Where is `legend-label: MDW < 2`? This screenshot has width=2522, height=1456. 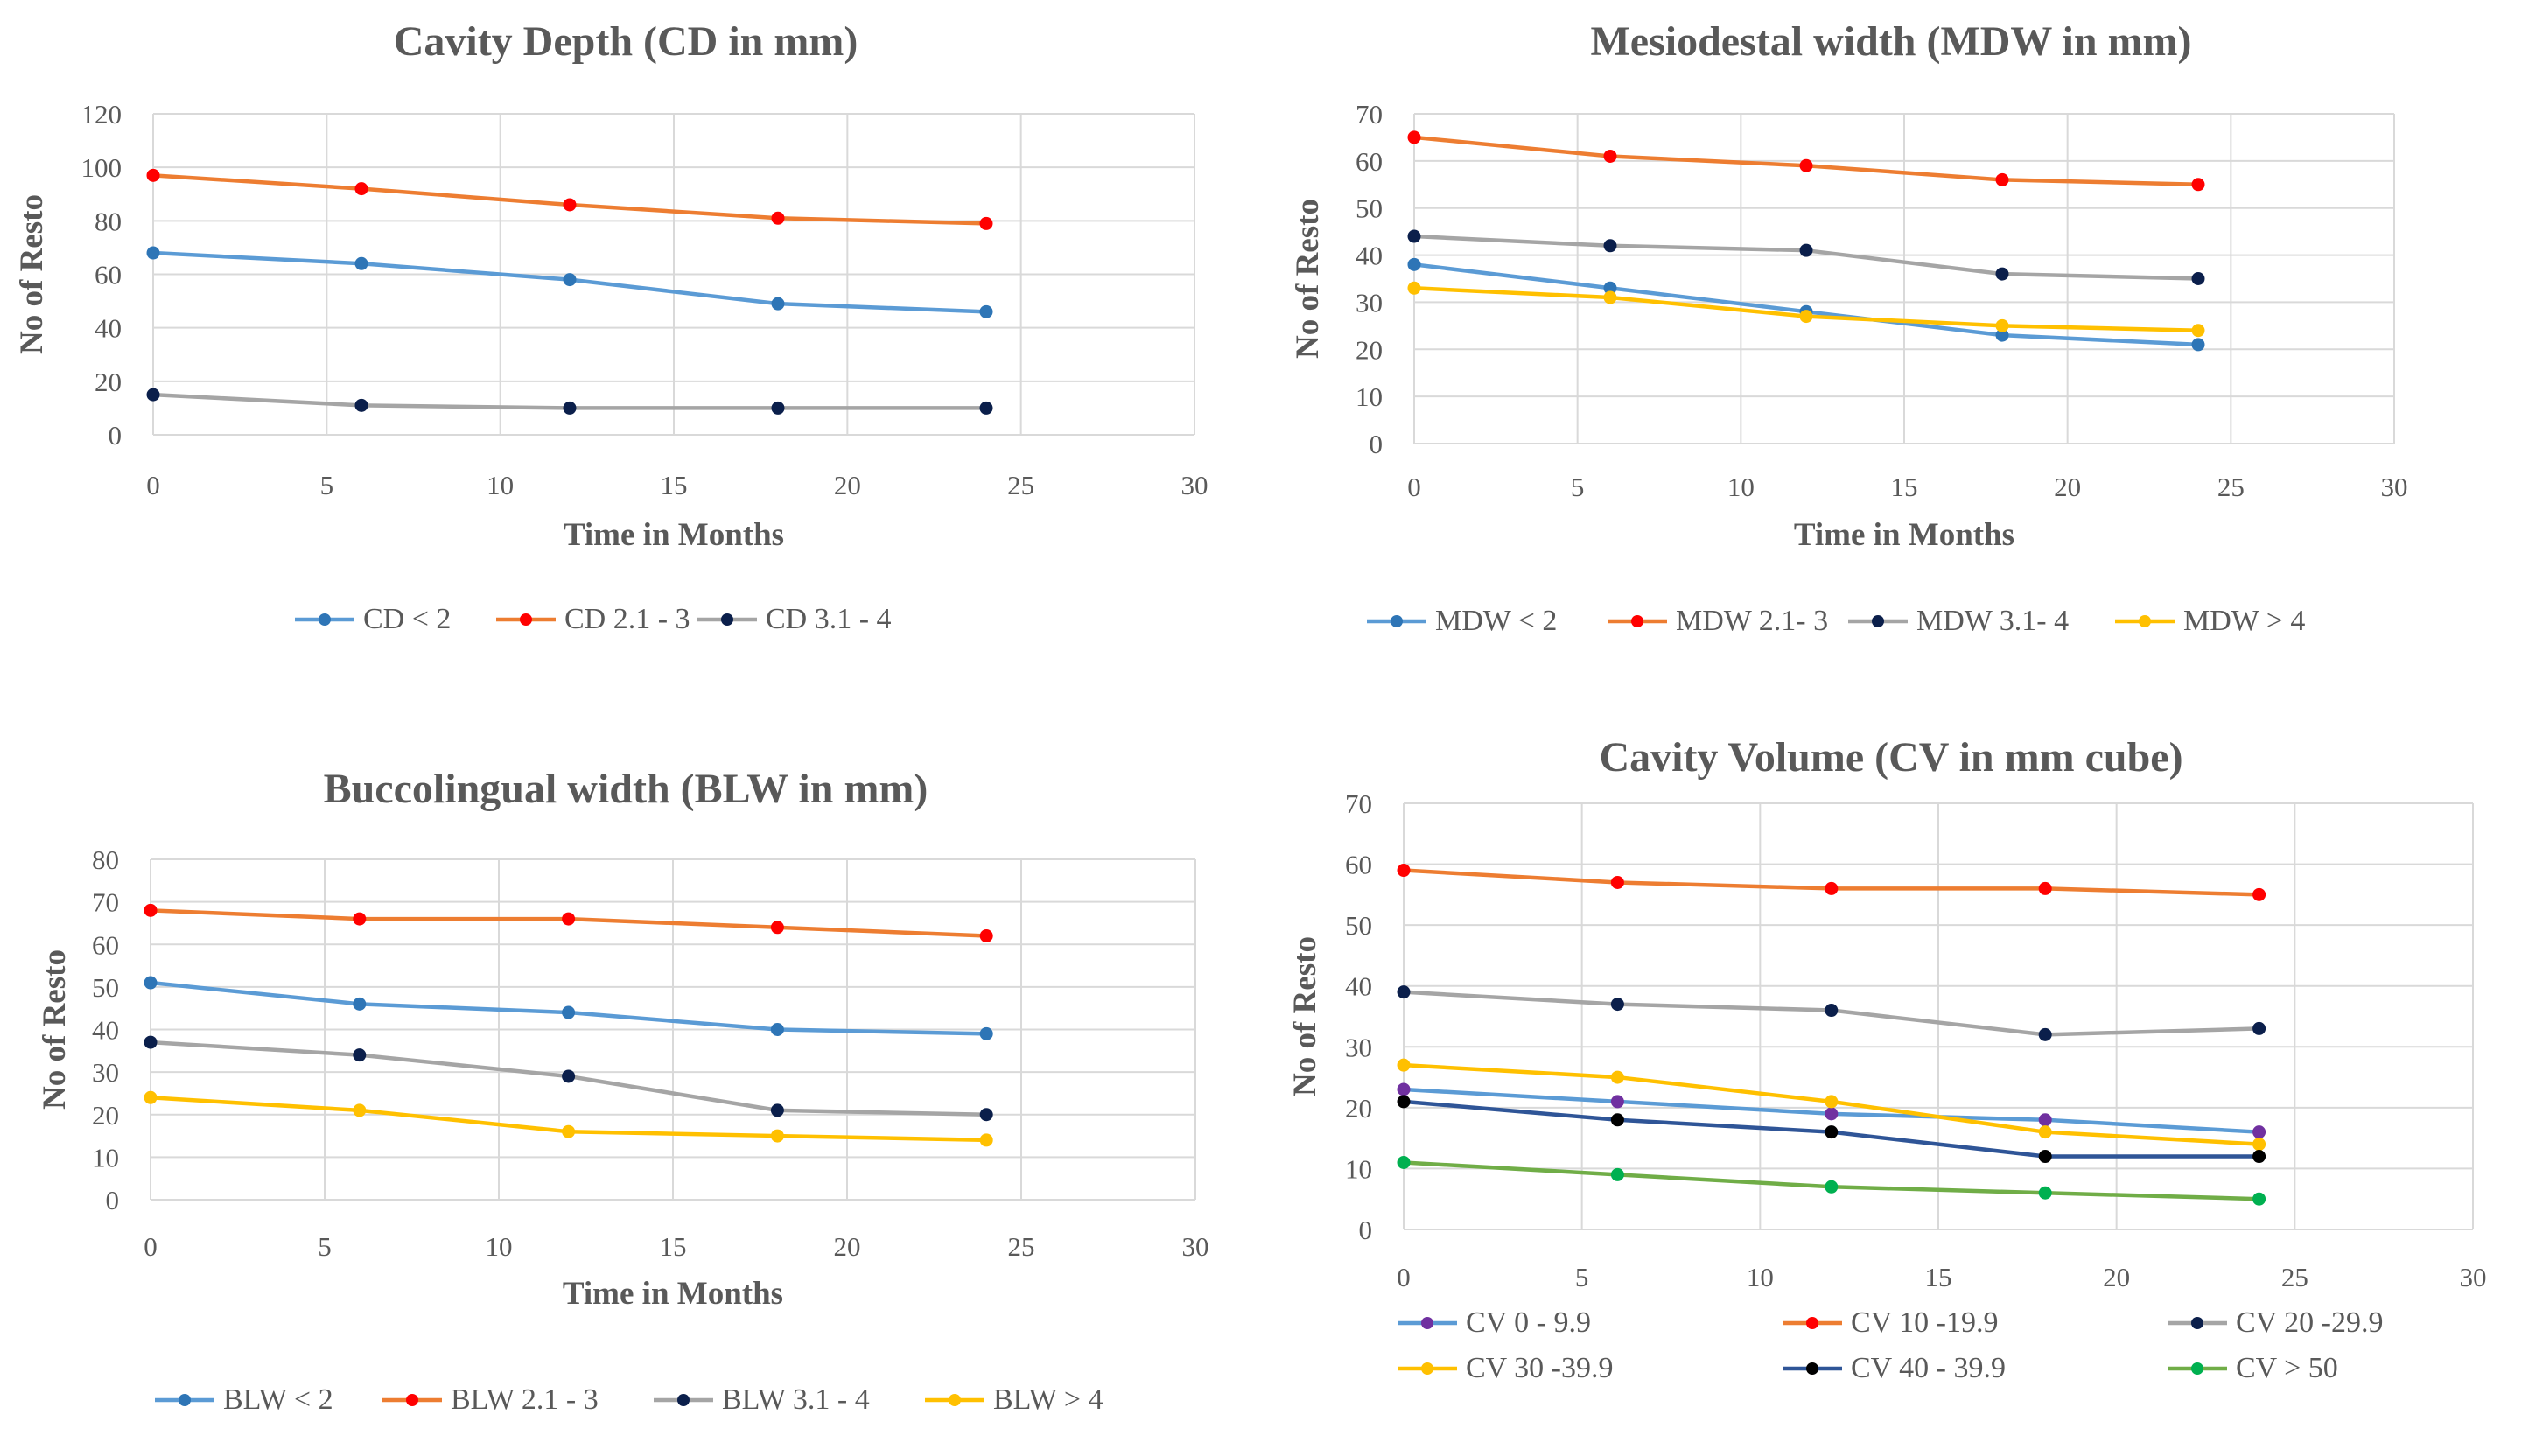
legend-label: MDW < 2 is located at coordinates (1496, 621).